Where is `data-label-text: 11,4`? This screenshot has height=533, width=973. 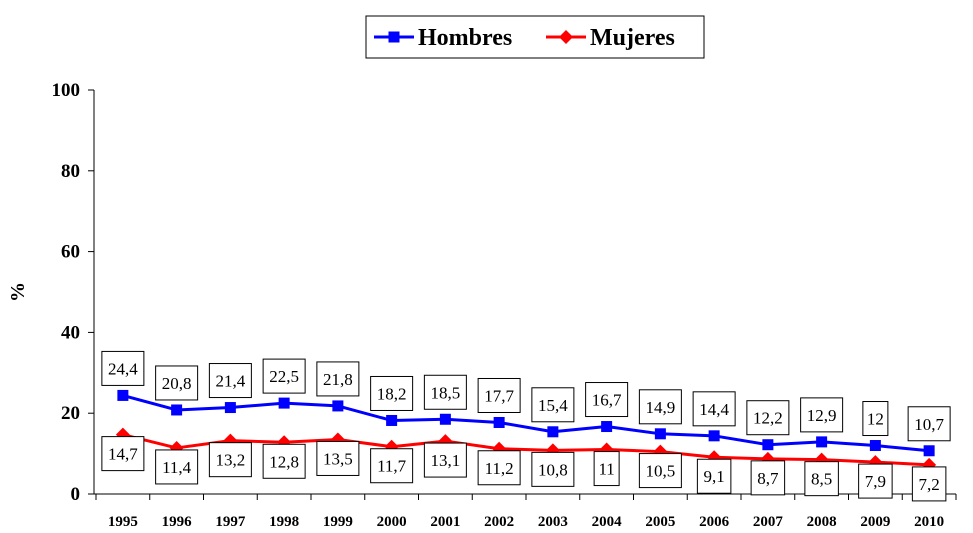
data-label-text: 11,4 is located at coordinates (177, 467).